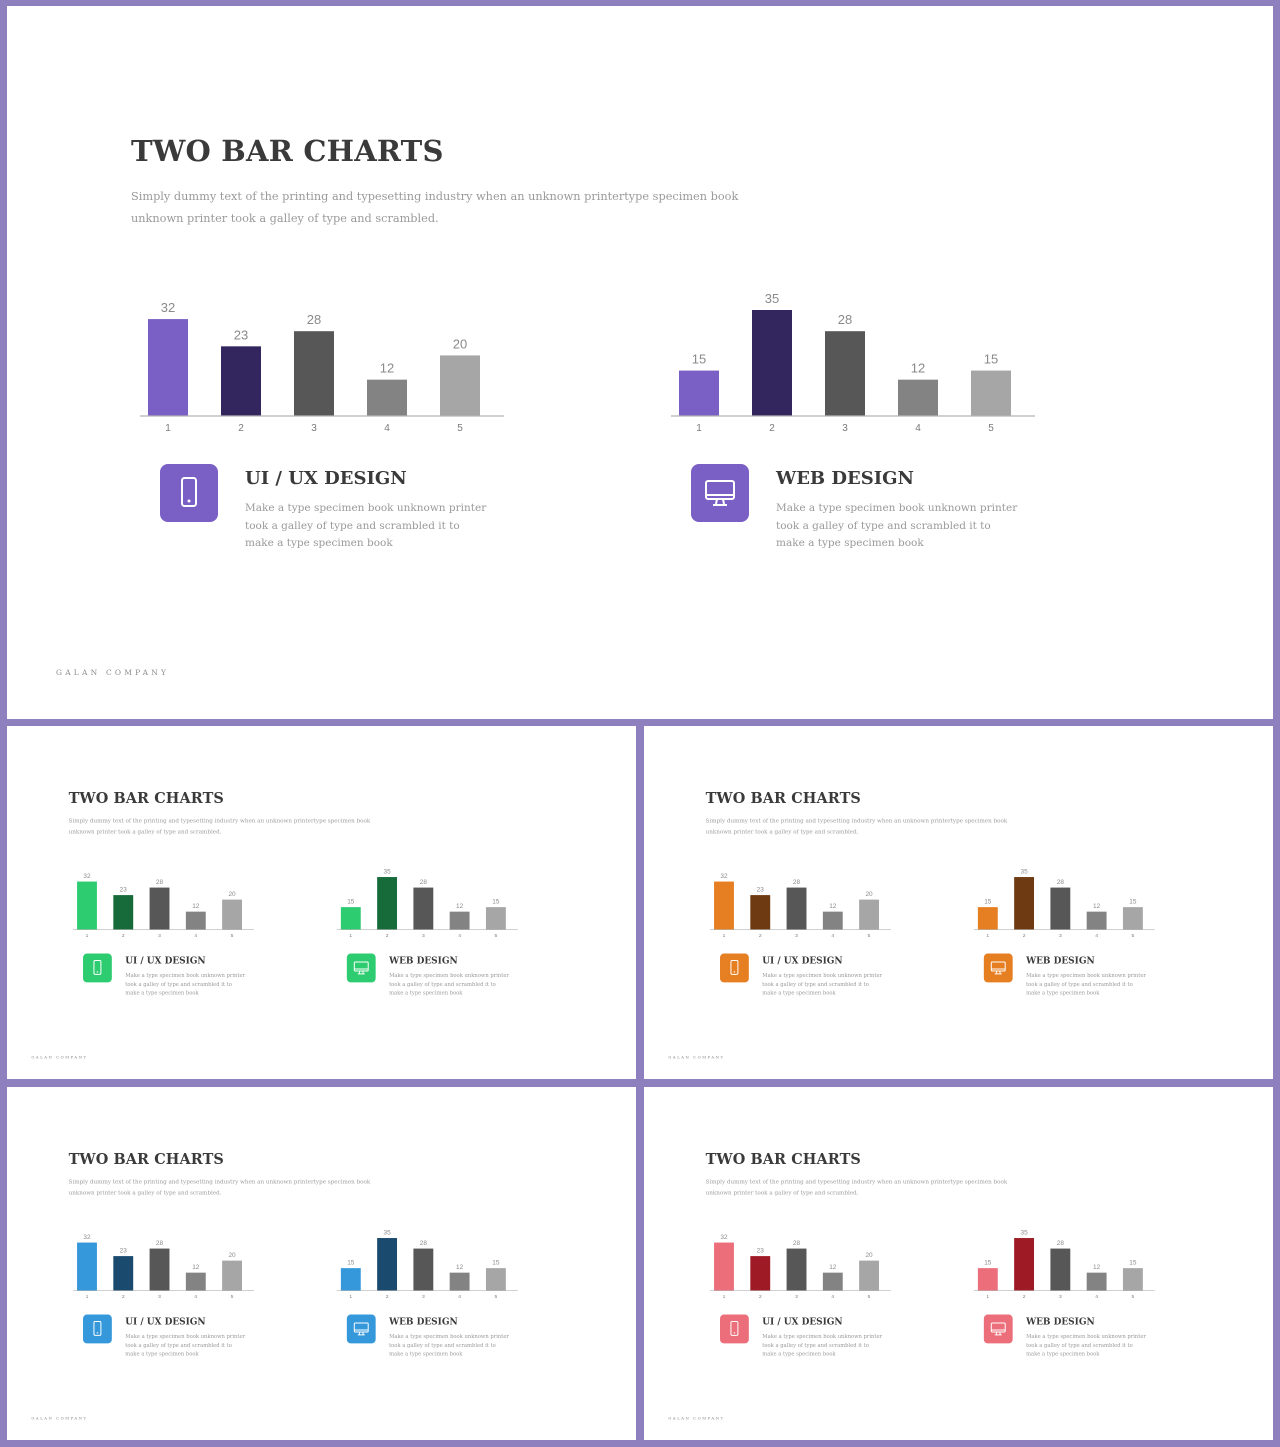 The width and height of the screenshot is (1280, 1447). I want to click on bar-chart-left: 32 1 23 2 28 3 12 4 20 5, so click(163, 1260).